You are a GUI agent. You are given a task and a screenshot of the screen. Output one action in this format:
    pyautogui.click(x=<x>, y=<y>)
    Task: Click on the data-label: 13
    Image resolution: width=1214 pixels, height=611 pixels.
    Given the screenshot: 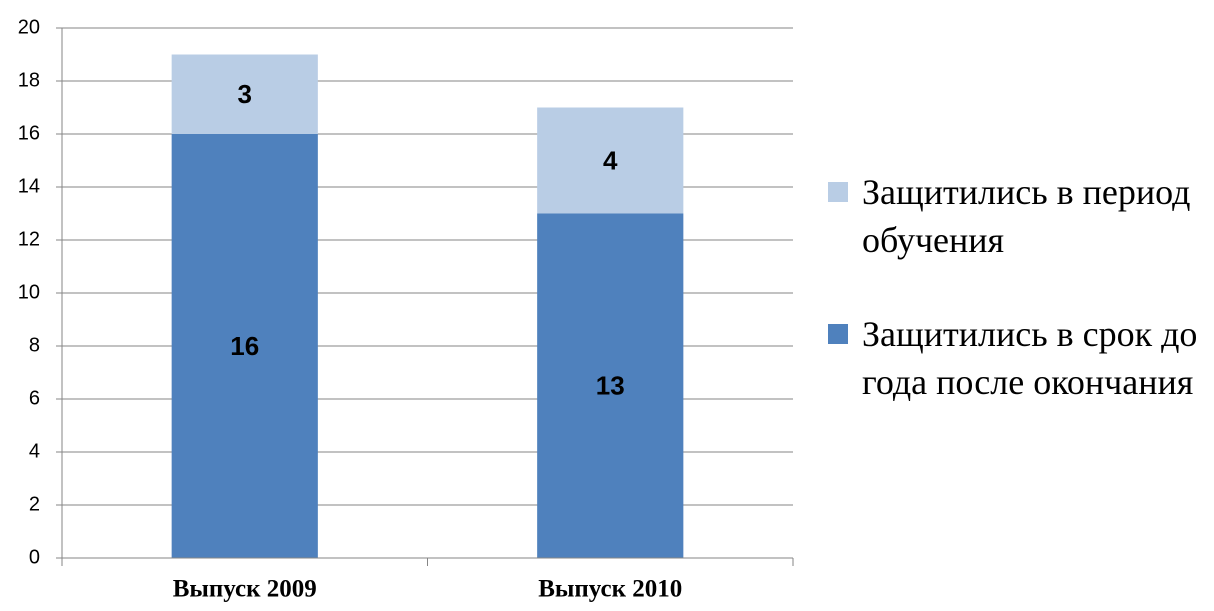 What is the action you would take?
    pyautogui.click(x=610, y=386)
    